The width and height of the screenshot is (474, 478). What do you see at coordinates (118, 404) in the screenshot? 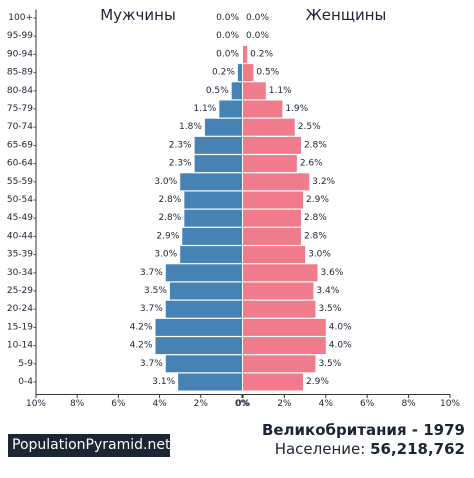
I see `x-tick-label-left: 6%` at bounding box center [118, 404].